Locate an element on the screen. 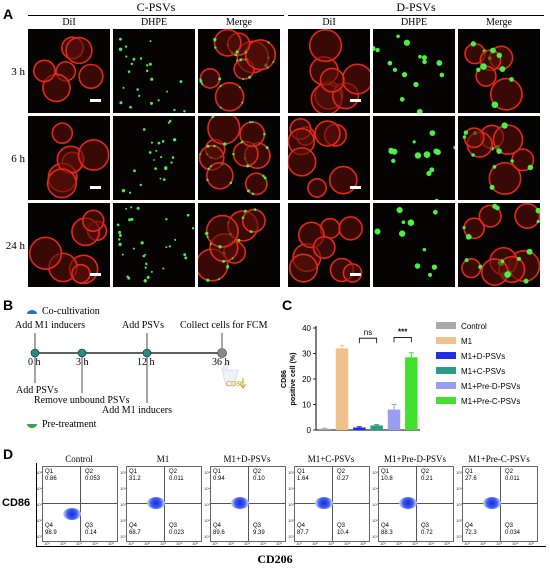 This screenshot has height=570, width=550. micrograph-c-psvs-merge-3h is located at coordinates (239, 71).